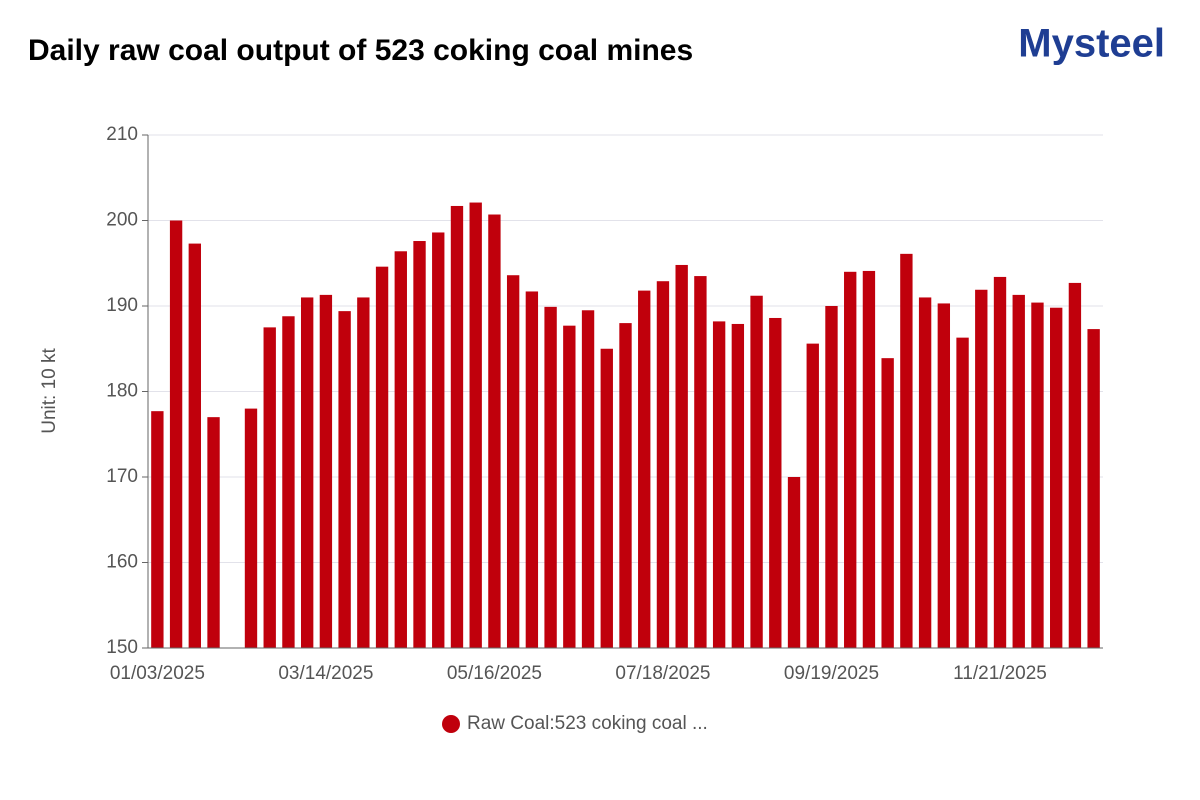  I want to click on y-axis-label: Unit: 10 kt, so click(49, 391).